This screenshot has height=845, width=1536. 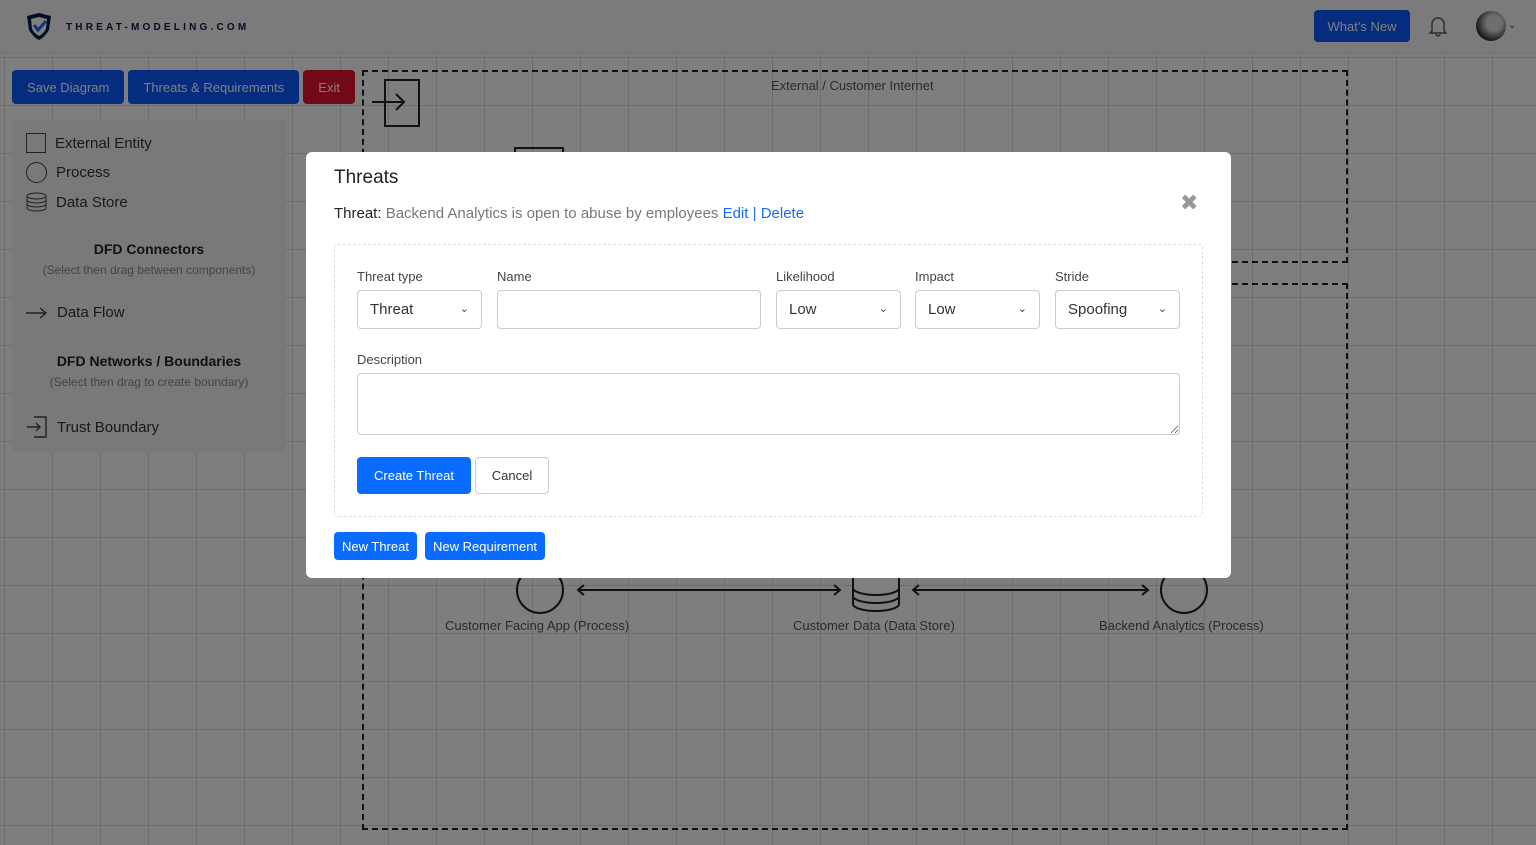 What do you see at coordinates (514, 276) in the screenshot?
I see `name-label: Name` at bounding box center [514, 276].